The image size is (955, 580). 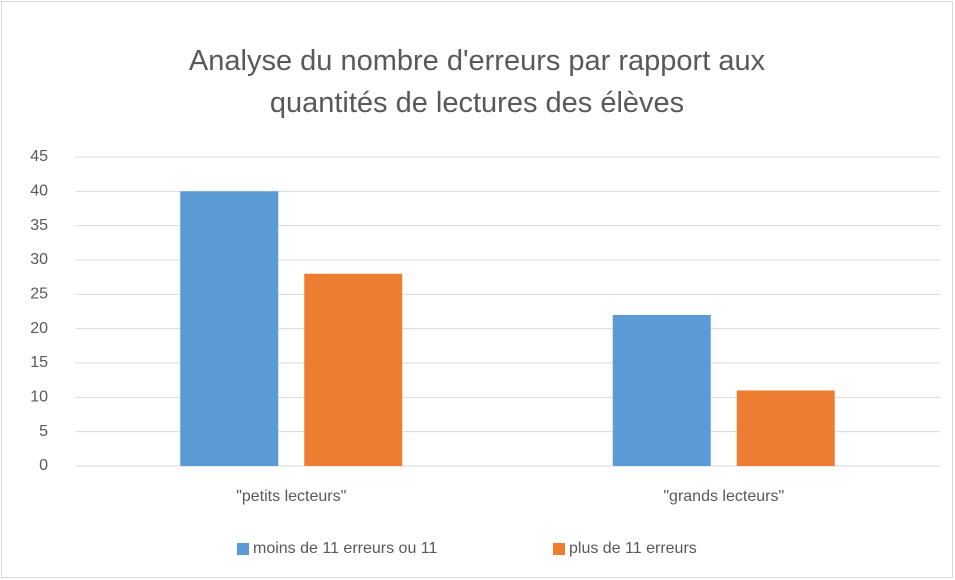 I want to click on y-tick-label: 0, so click(x=43, y=465).